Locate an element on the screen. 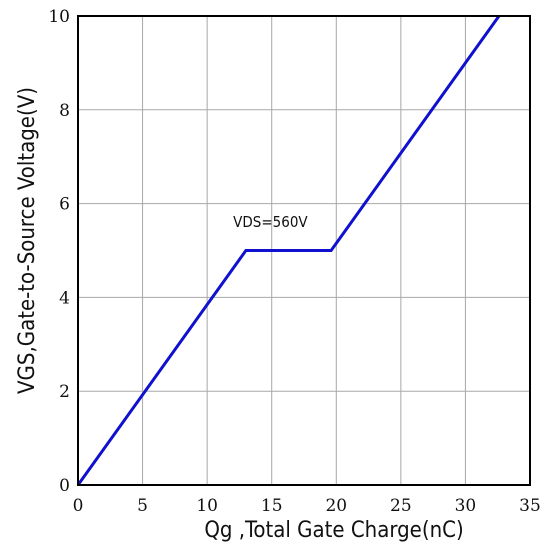  x-tick-label: 5 is located at coordinates (142, 506).